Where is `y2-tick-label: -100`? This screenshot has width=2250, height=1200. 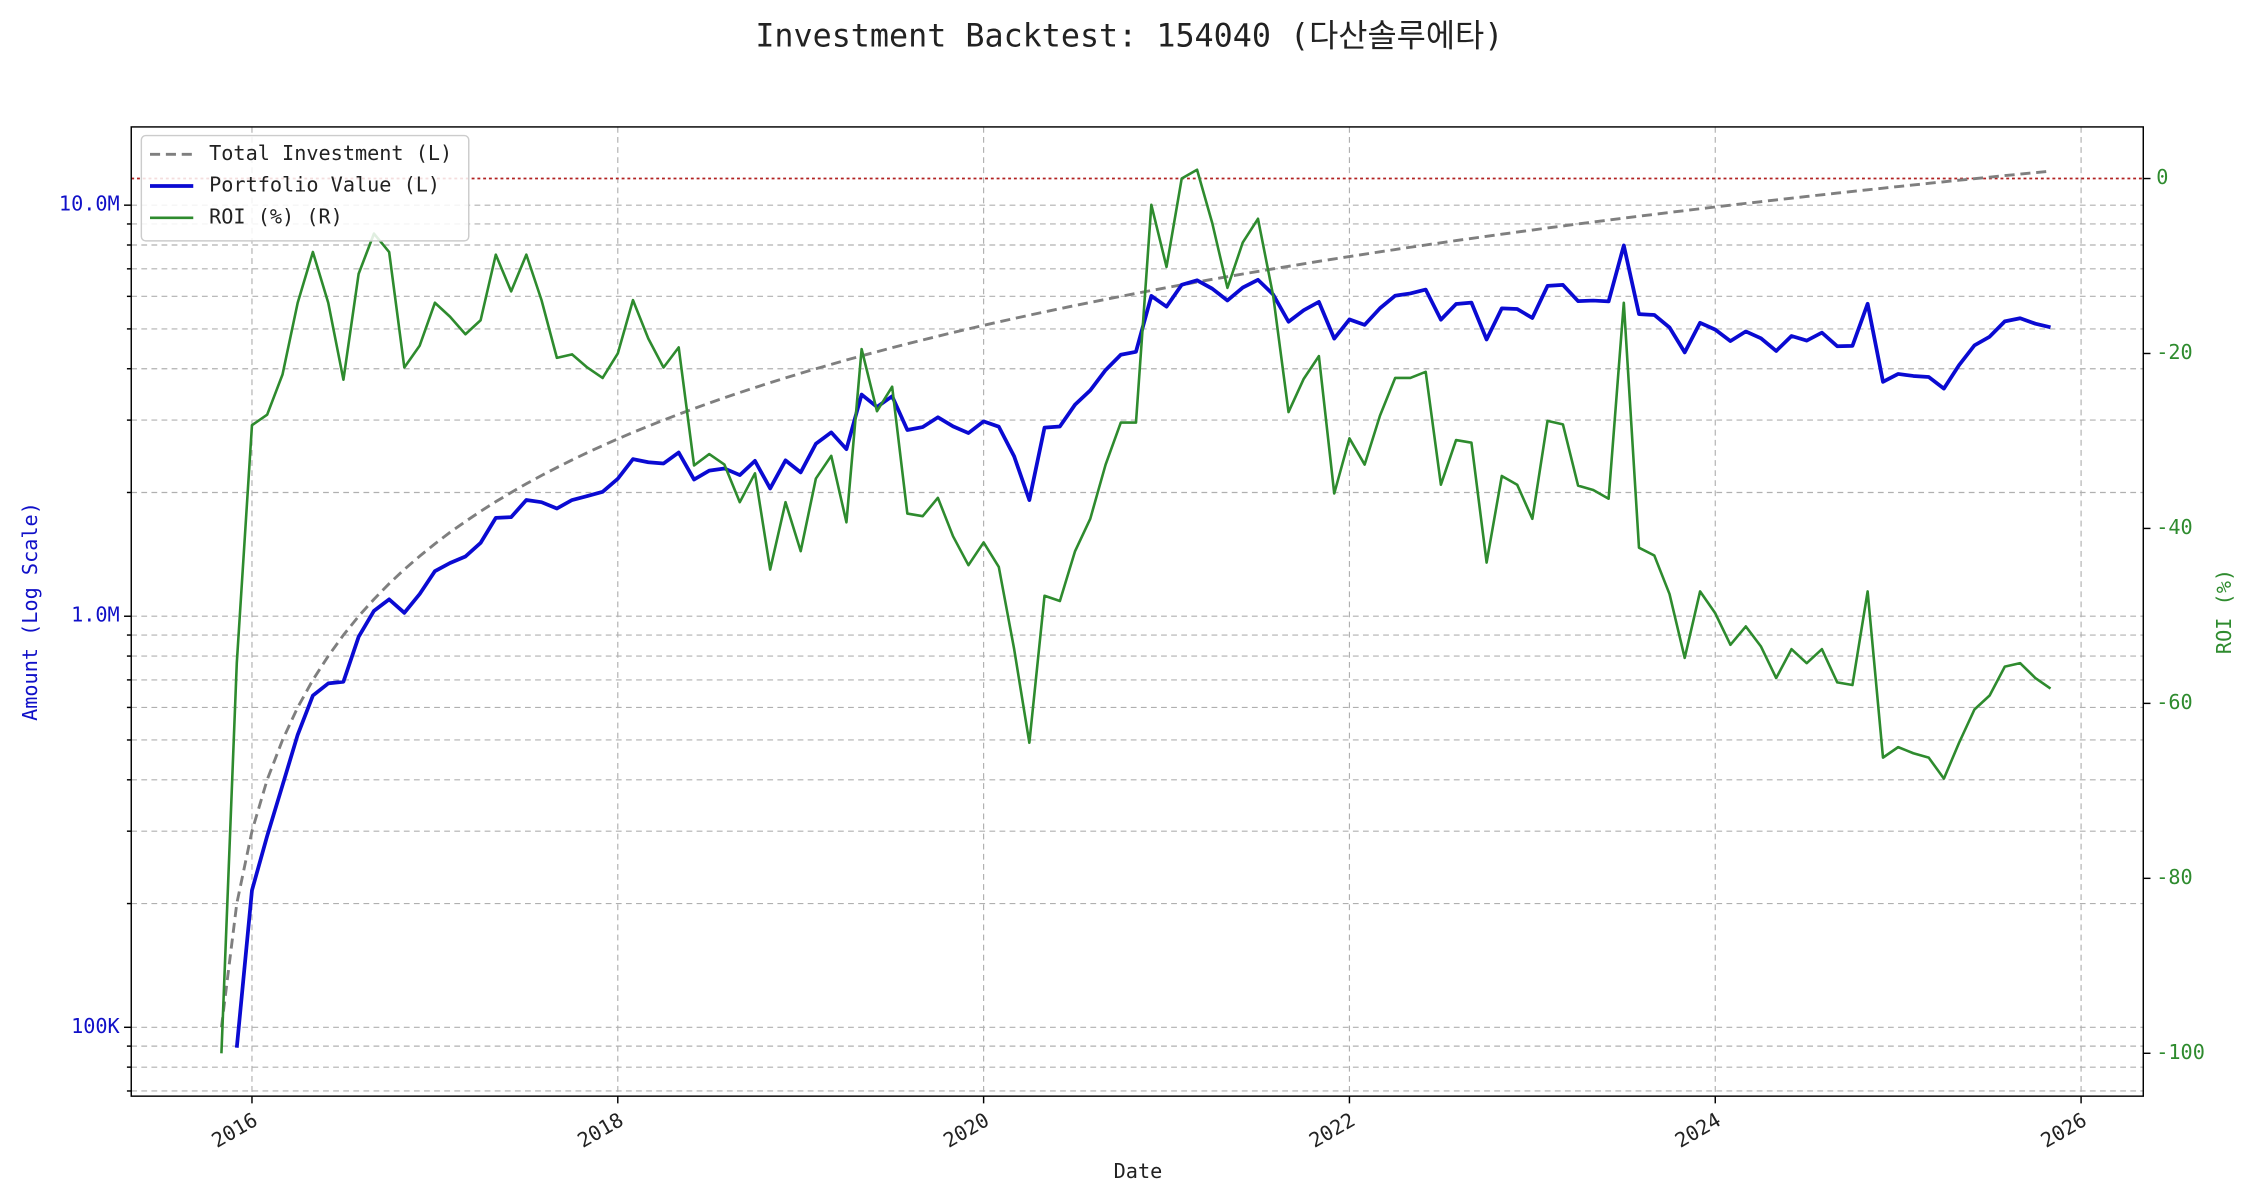
y2-tick-label: -100 is located at coordinates (2180, 1052).